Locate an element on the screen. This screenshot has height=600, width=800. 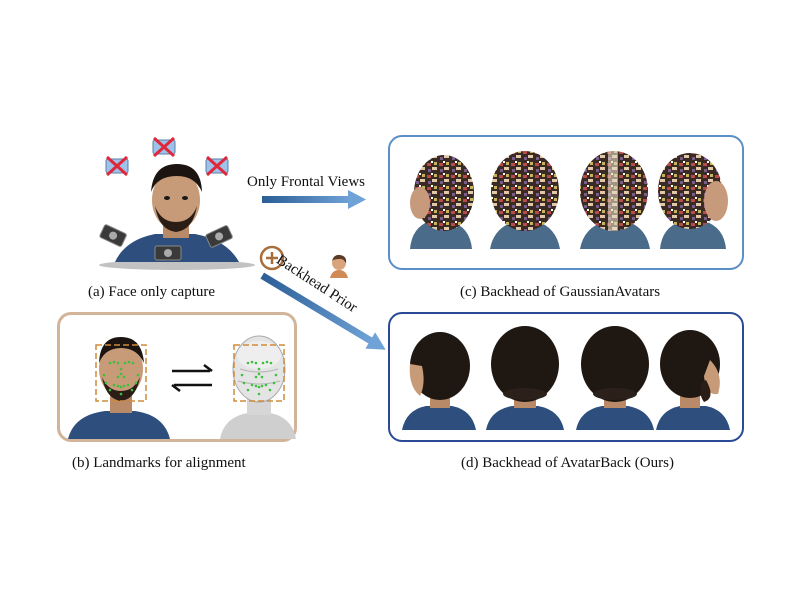
landmarks-illustration is located at coordinates (182, 387).